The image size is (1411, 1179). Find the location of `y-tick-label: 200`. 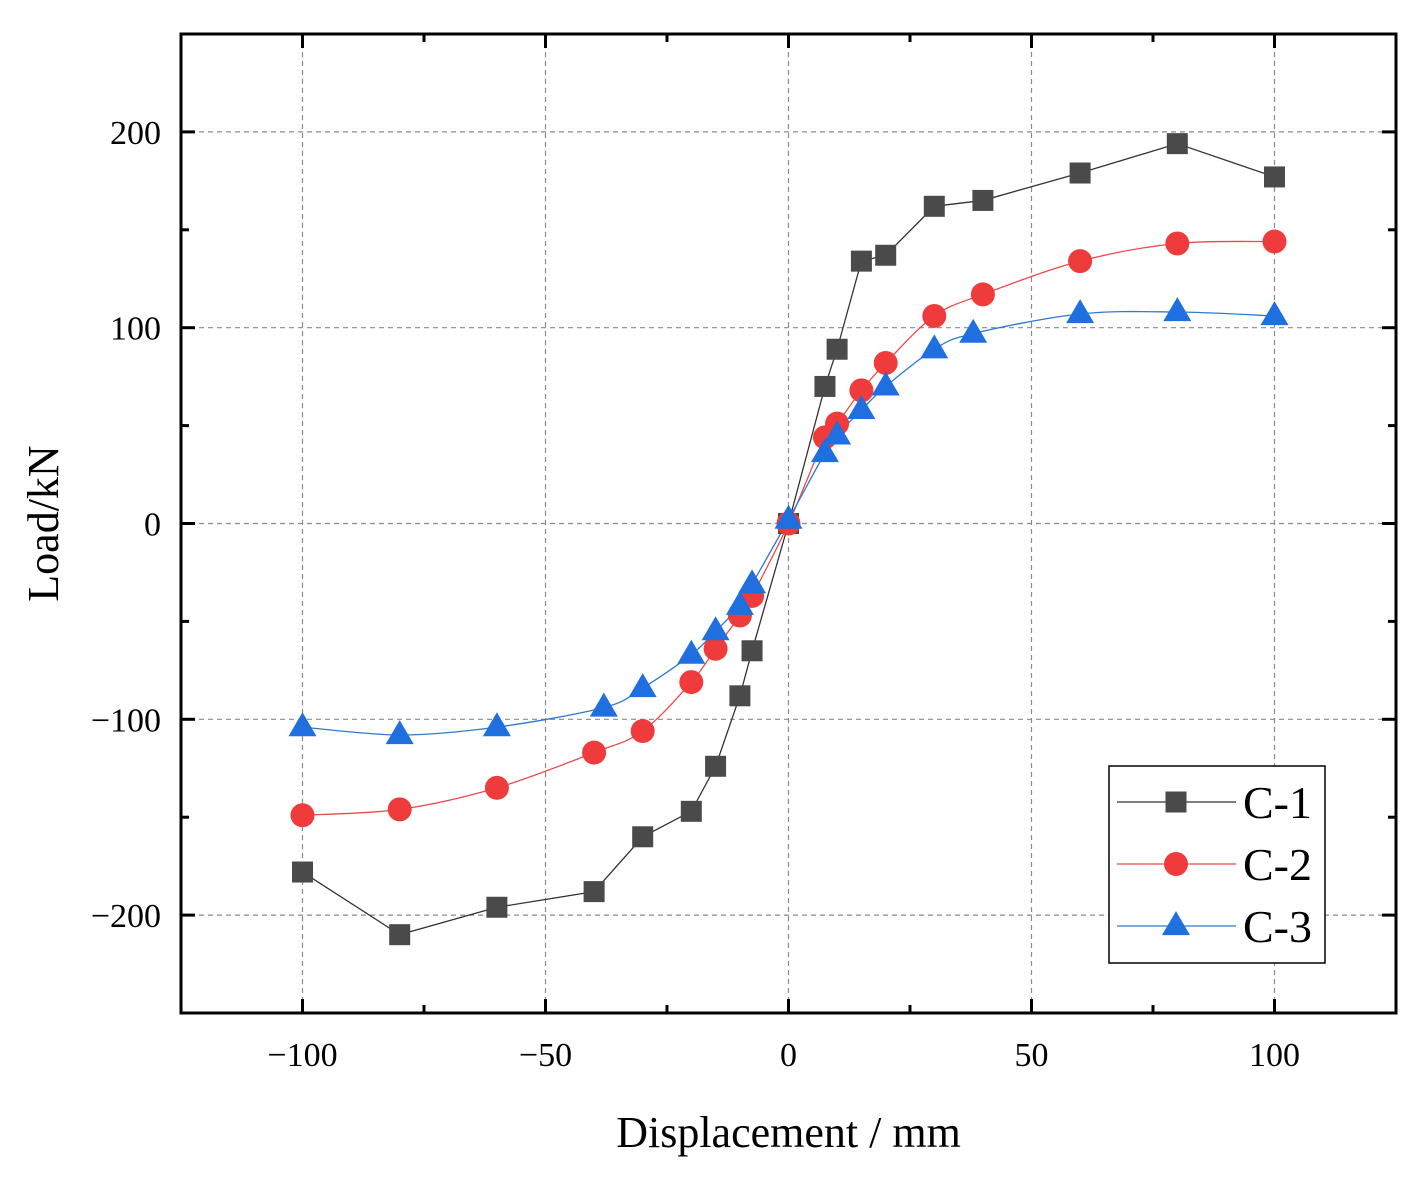

y-tick-label: 200 is located at coordinates (135, 133).